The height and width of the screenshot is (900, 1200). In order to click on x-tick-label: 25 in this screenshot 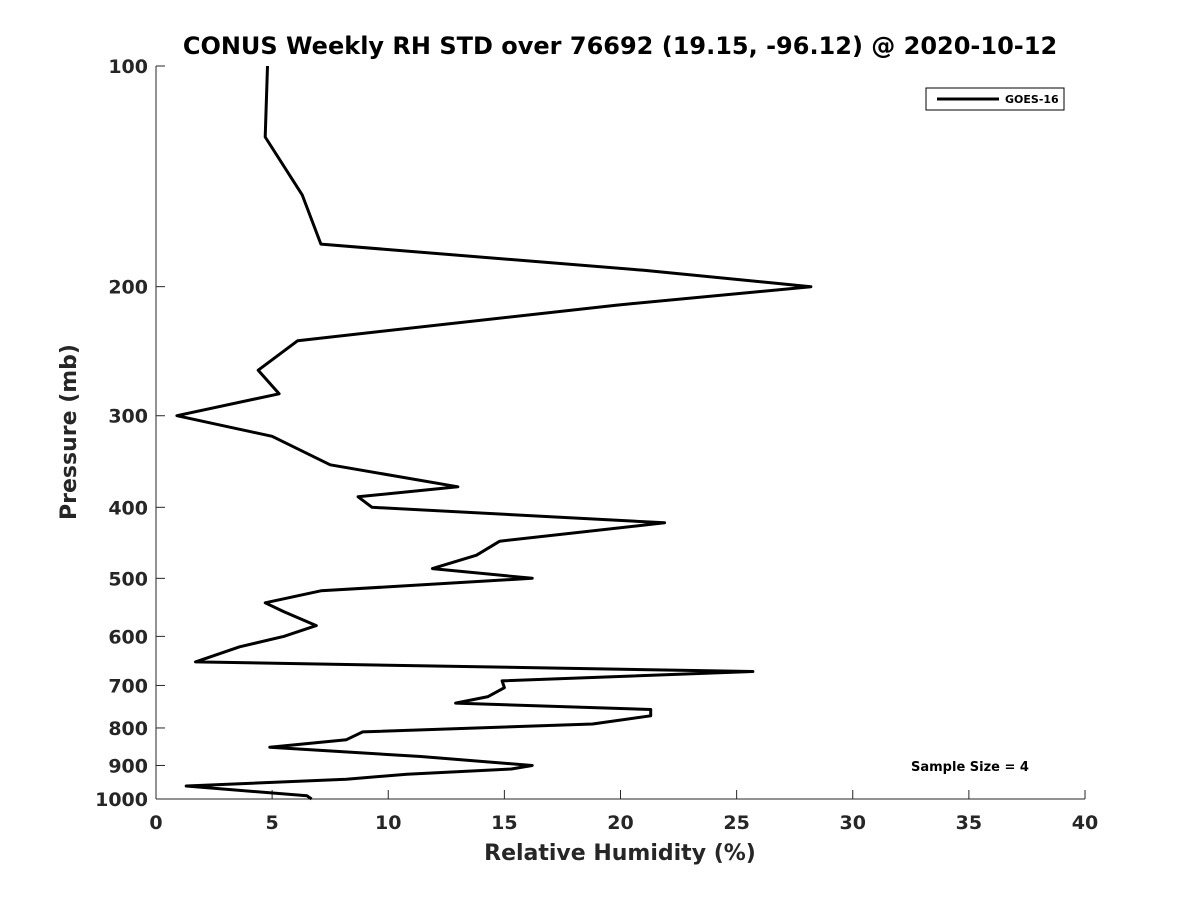, I will do `click(736, 823)`.